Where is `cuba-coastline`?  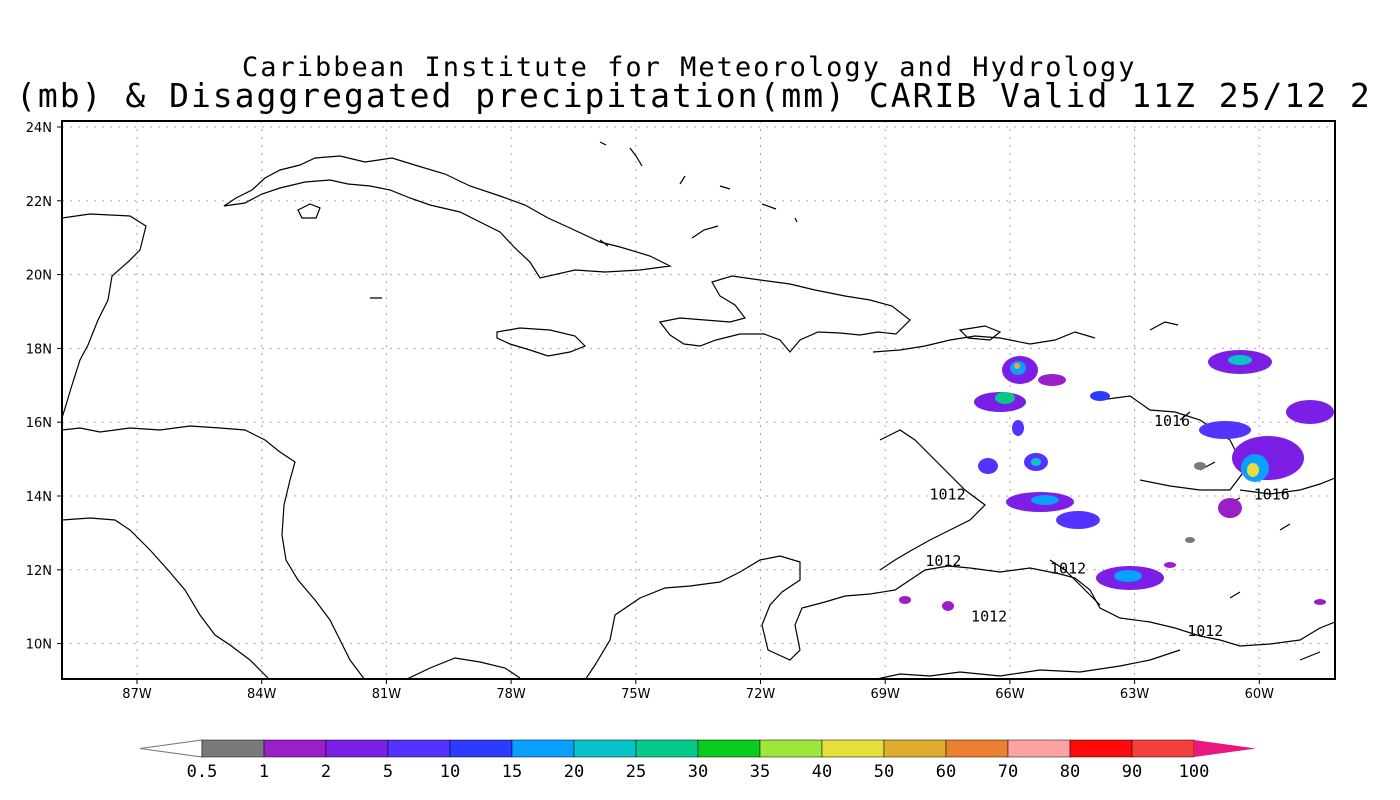 cuba-coastline is located at coordinates (448, 217).